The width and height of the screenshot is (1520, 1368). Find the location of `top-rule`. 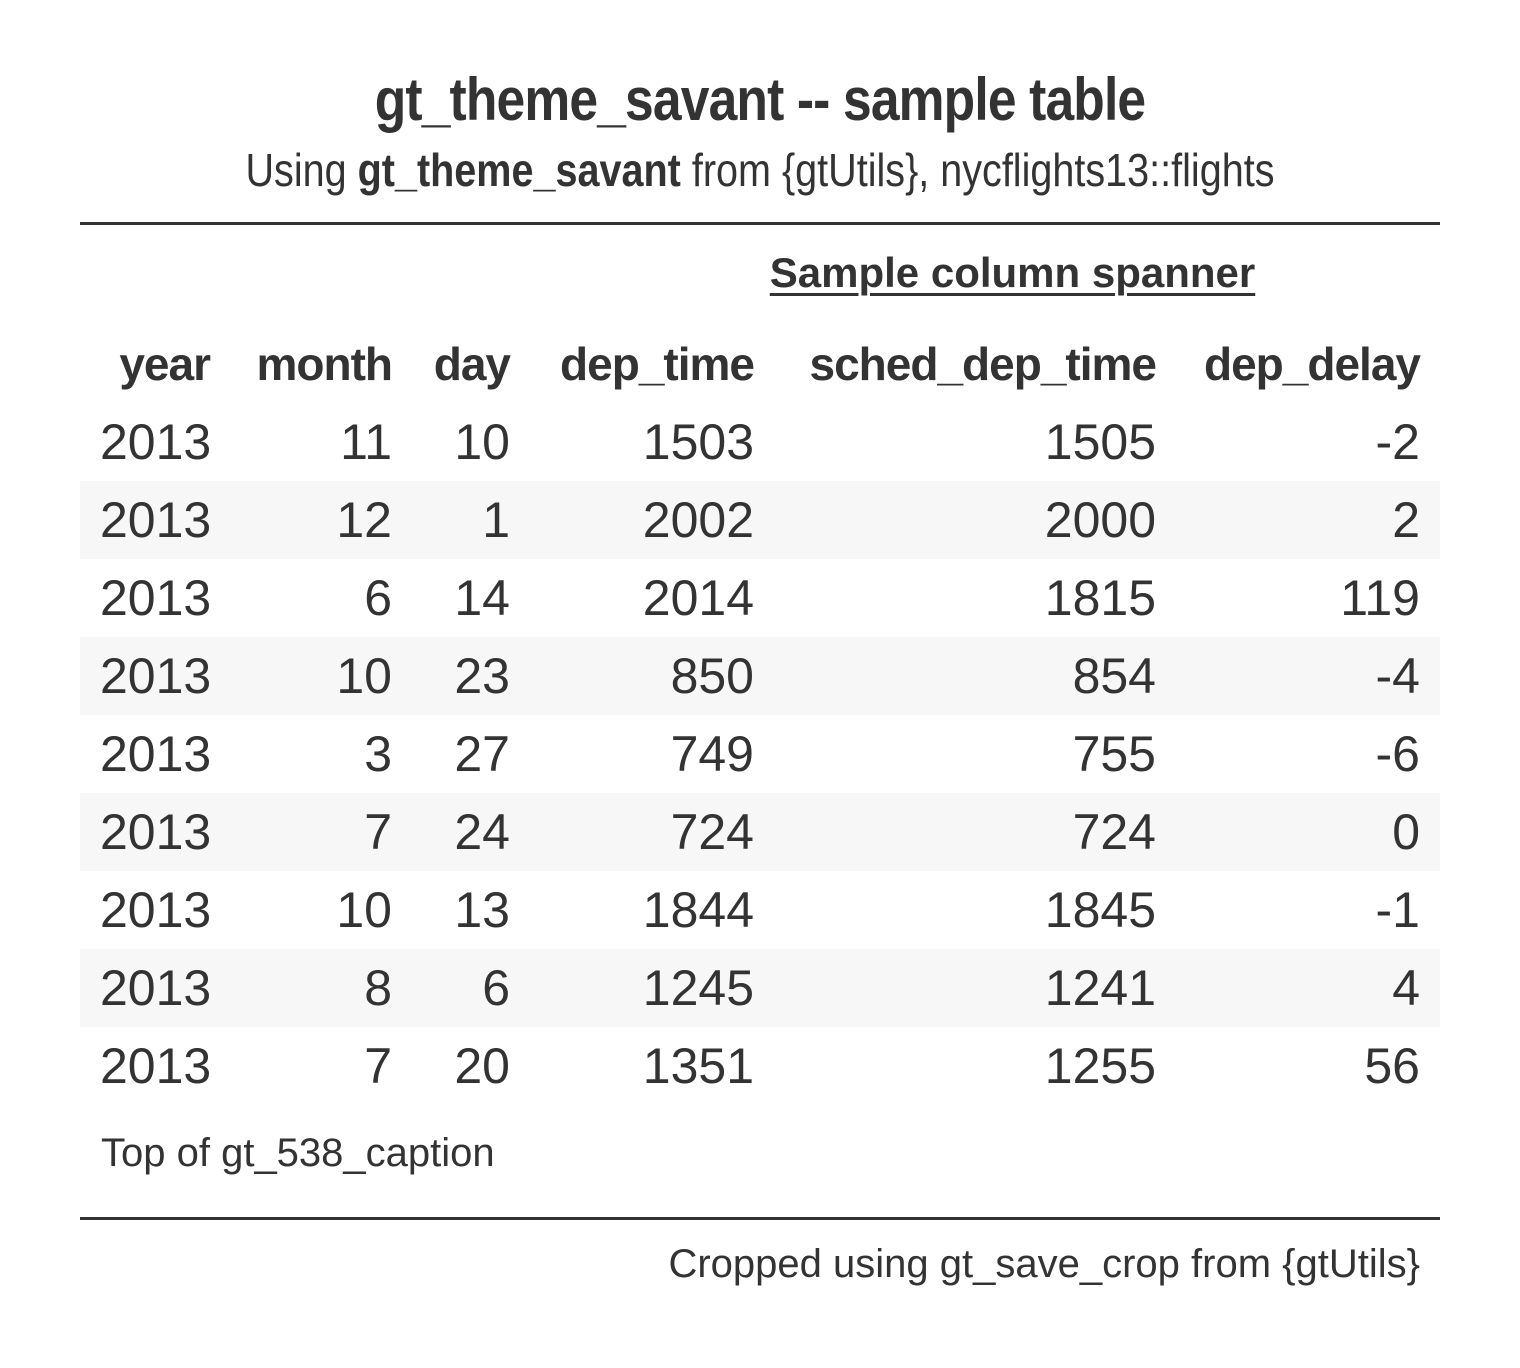

top-rule is located at coordinates (760, 223).